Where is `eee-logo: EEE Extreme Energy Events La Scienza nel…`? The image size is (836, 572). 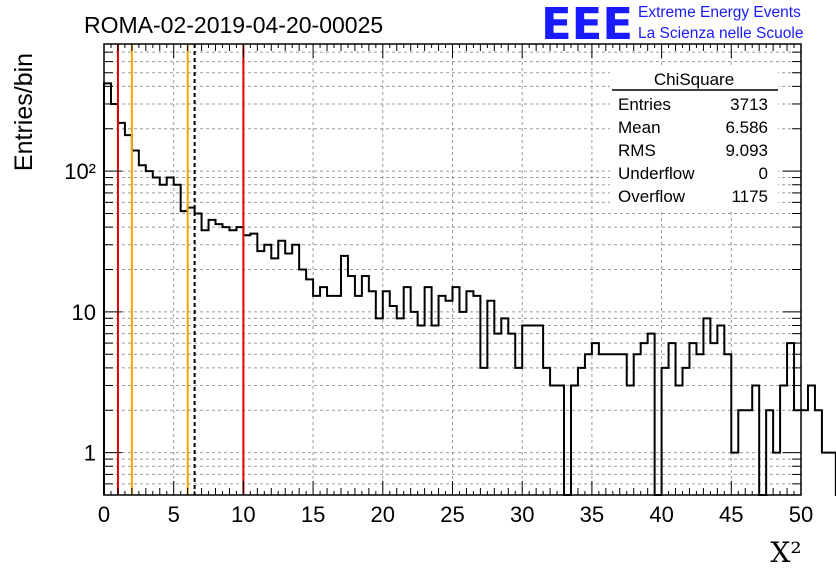
eee-logo: EEE Extreme Energy Events La Scienza nel… is located at coordinates (672, 25).